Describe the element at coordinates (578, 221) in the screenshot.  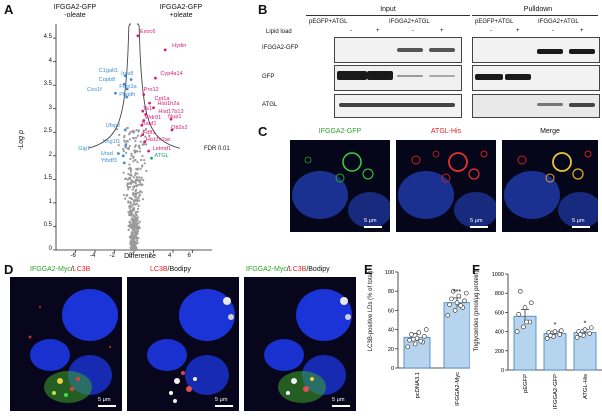
I see `scale-text: 5 μm` at that location.